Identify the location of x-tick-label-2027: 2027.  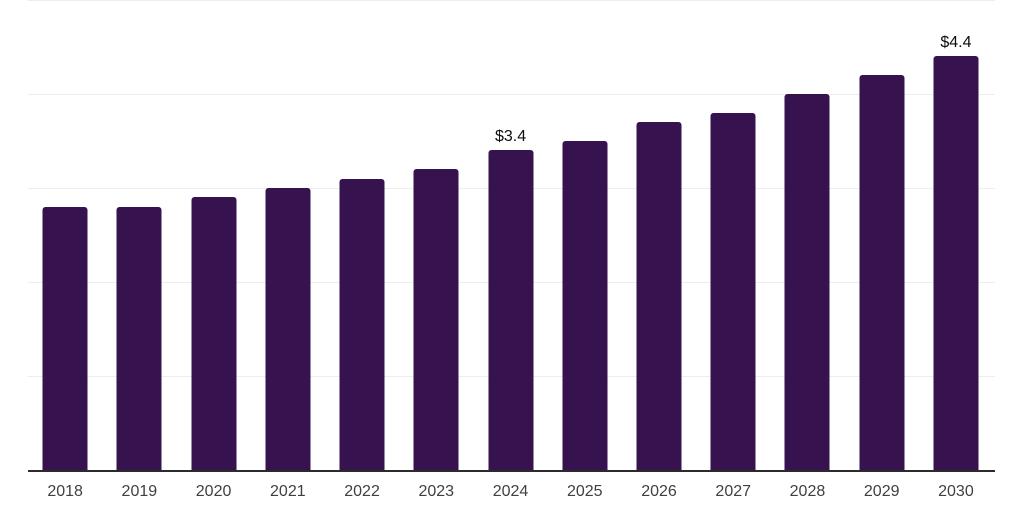
(733, 491).